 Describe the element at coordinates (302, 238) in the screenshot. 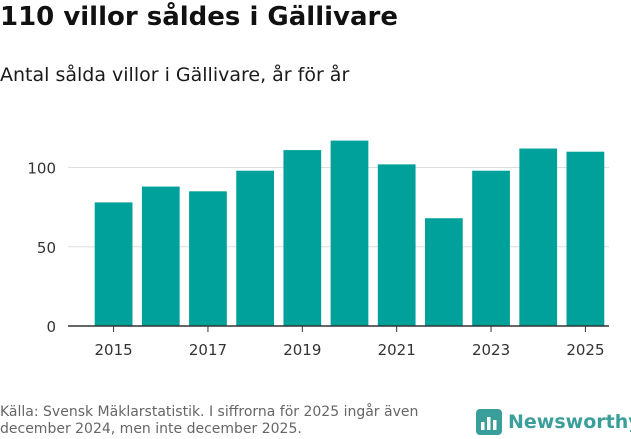

I see `bar-2019` at that location.